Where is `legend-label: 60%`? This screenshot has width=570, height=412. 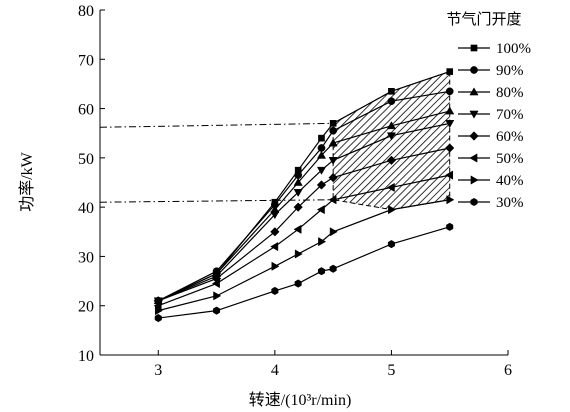
legend-label: 60% is located at coordinates (510, 137).